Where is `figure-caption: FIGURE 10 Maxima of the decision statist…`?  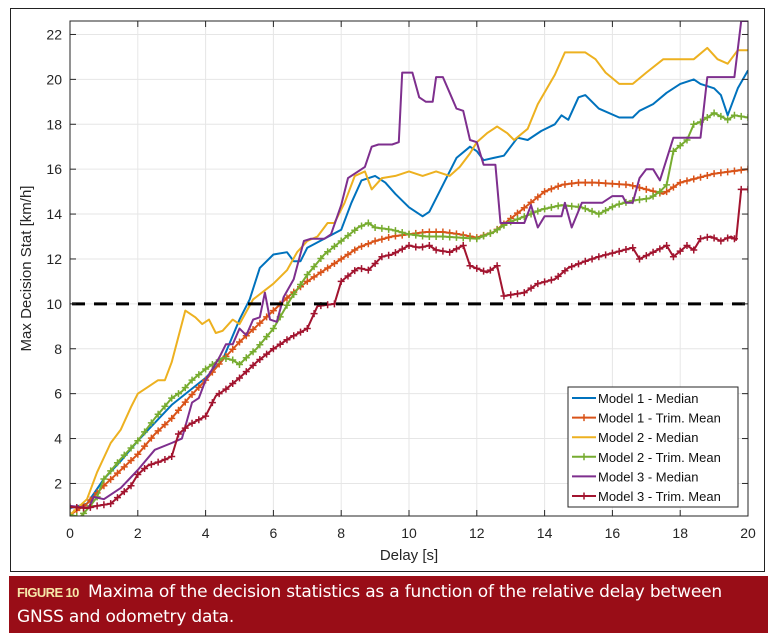
figure-caption: FIGURE 10 Maxima of the decision statist… is located at coordinates (388, 604).